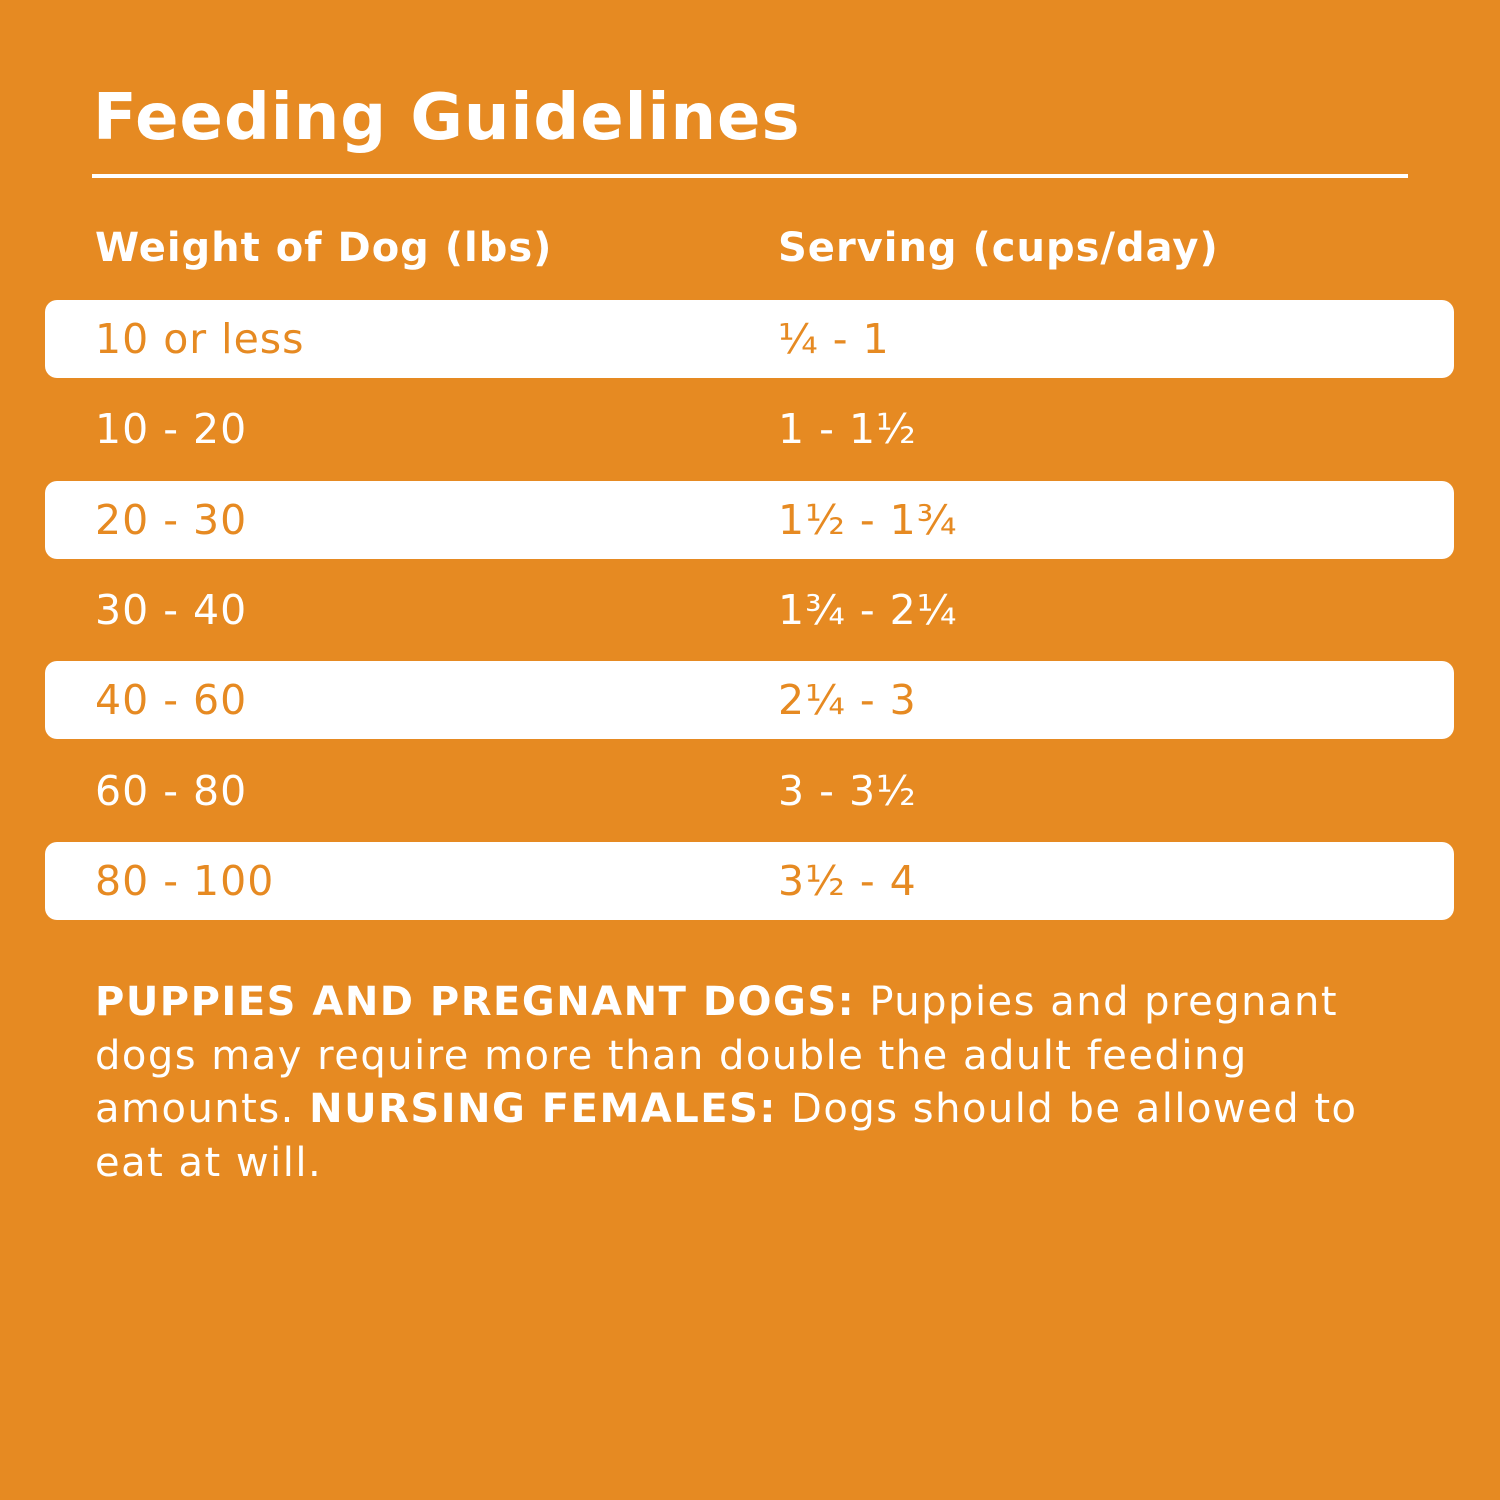 Image resolution: width=1500 pixels, height=1500 pixels. Describe the element at coordinates (749, 519) in the screenshot. I see `table-row: 20 - 30 1½ - 1¾` at that location.